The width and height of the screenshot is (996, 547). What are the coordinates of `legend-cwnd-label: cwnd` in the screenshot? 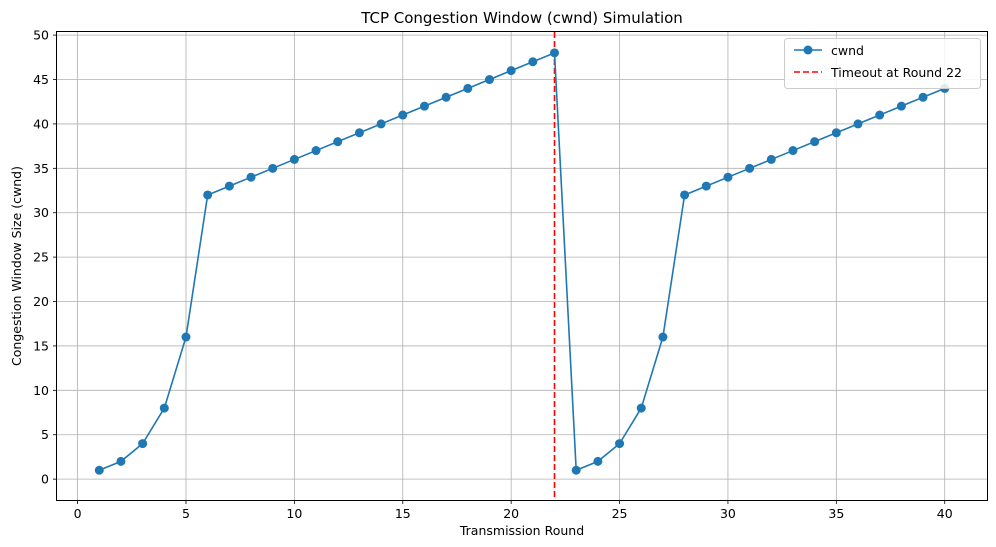 It's located at (847, 50).